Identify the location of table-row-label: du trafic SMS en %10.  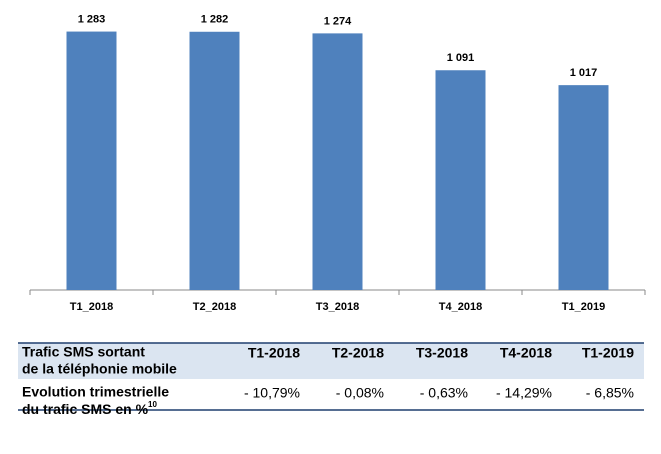
(89, 408).